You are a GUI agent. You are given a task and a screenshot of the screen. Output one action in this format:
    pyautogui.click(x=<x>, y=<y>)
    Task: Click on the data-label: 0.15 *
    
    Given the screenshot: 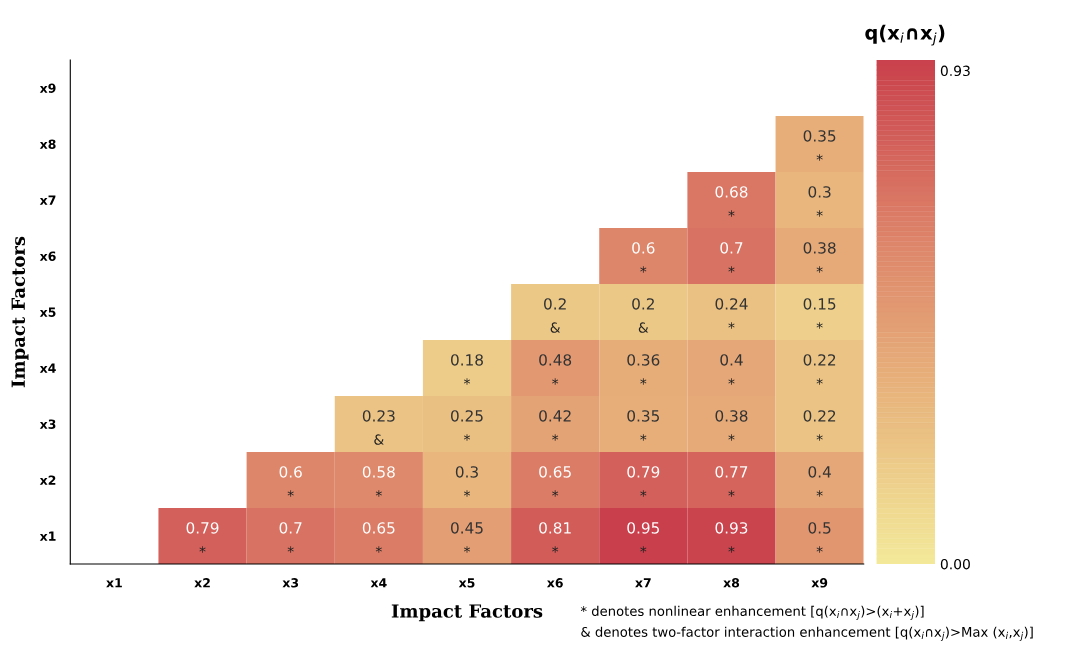 What is the action you would take?
    pyautogui.click(x=819, y=313)
    